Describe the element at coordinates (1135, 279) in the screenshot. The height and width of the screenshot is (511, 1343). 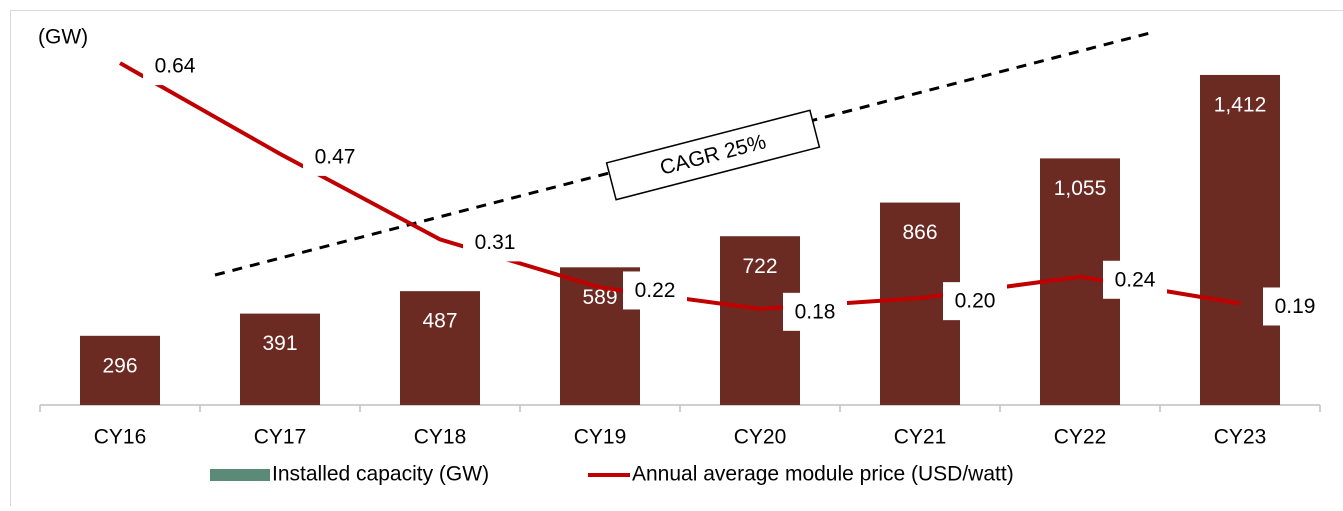
I see `line-value-label: 0.24` at that location.